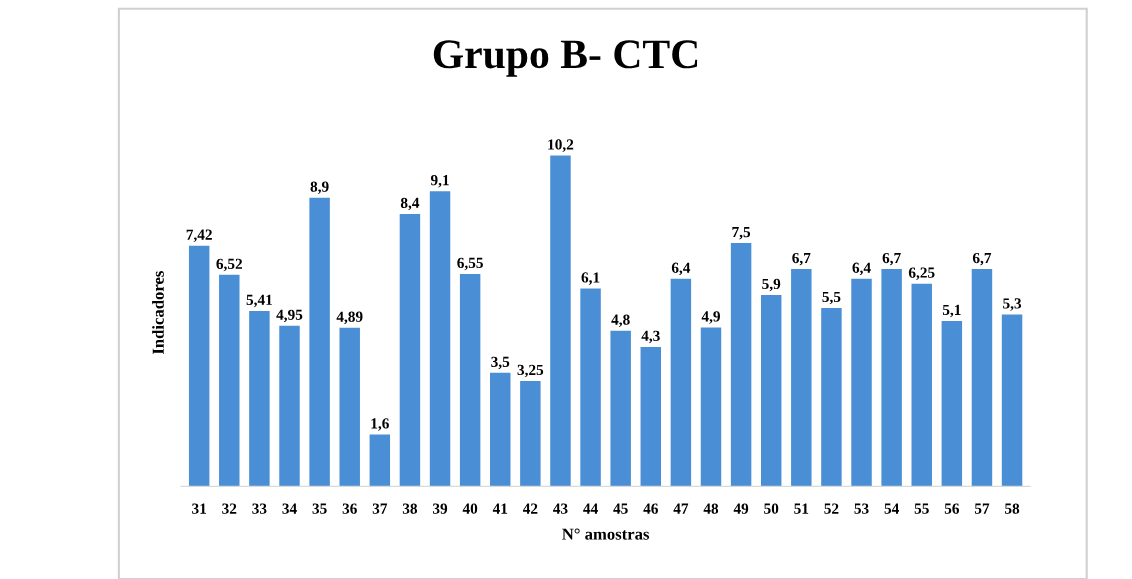 This screenshot has height=579, width=1132. What do you see at coordinates (801, 508) in the screenshot?
I see `x-tick-label: 51` at bounding box center [801, 508].